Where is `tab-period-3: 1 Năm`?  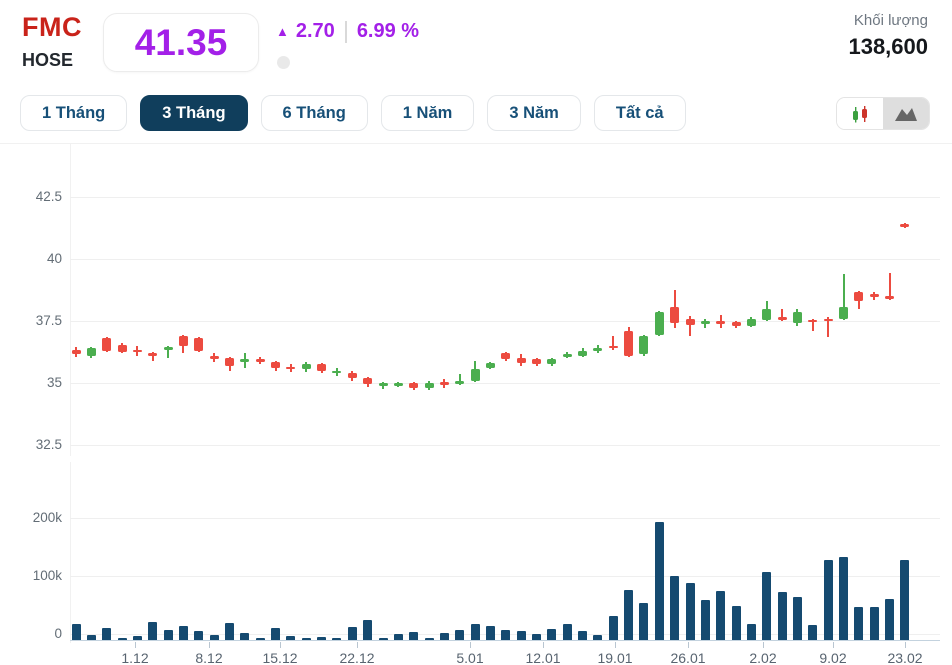
tab-period-3: 1 Năm is located at coordinates (427, 113).